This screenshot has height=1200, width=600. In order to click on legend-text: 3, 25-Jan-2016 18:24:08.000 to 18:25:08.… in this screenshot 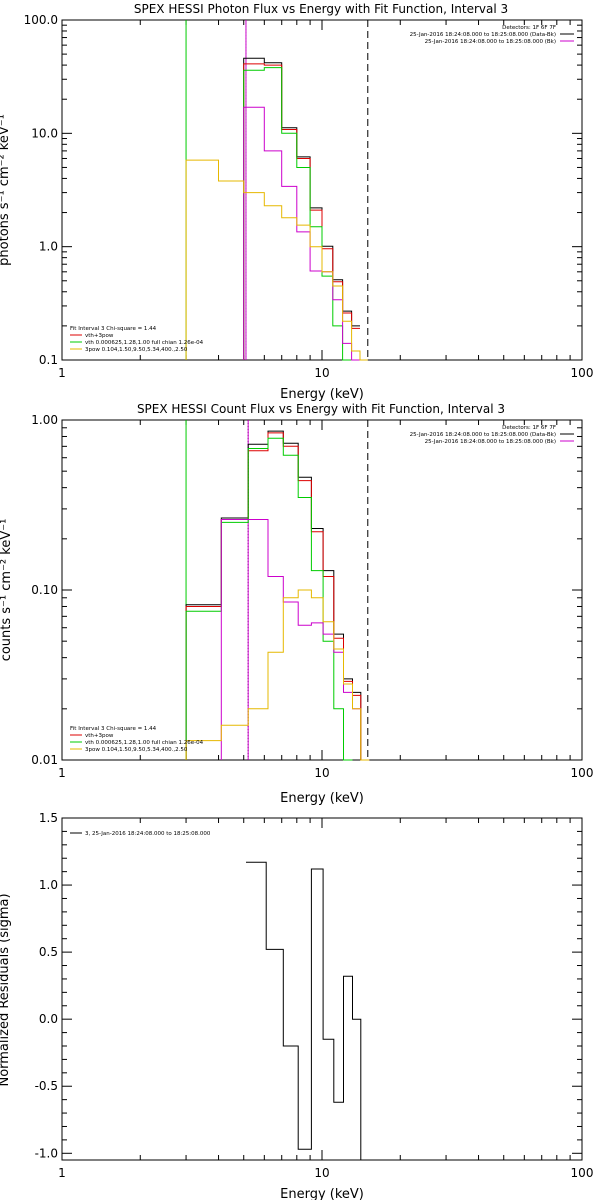, I will do `click(148, 834)`.